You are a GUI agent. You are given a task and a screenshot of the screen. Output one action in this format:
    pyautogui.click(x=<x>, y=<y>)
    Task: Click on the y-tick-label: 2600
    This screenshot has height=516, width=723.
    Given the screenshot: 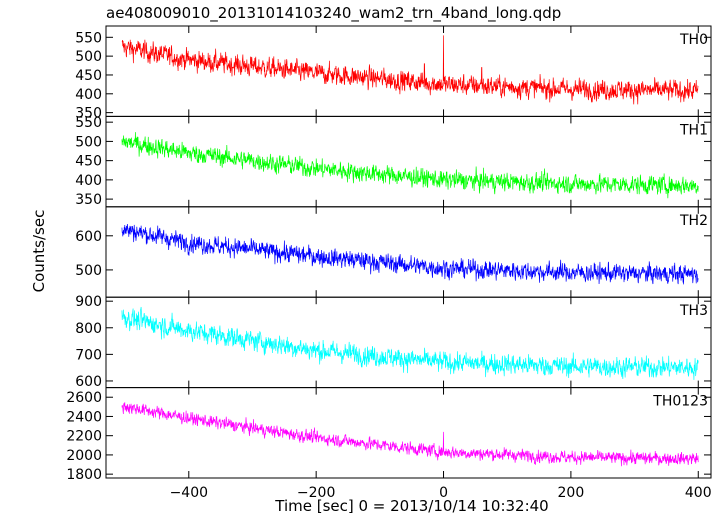 What is the action you would take?
    pyautogui.click(x=84, y=398)
    